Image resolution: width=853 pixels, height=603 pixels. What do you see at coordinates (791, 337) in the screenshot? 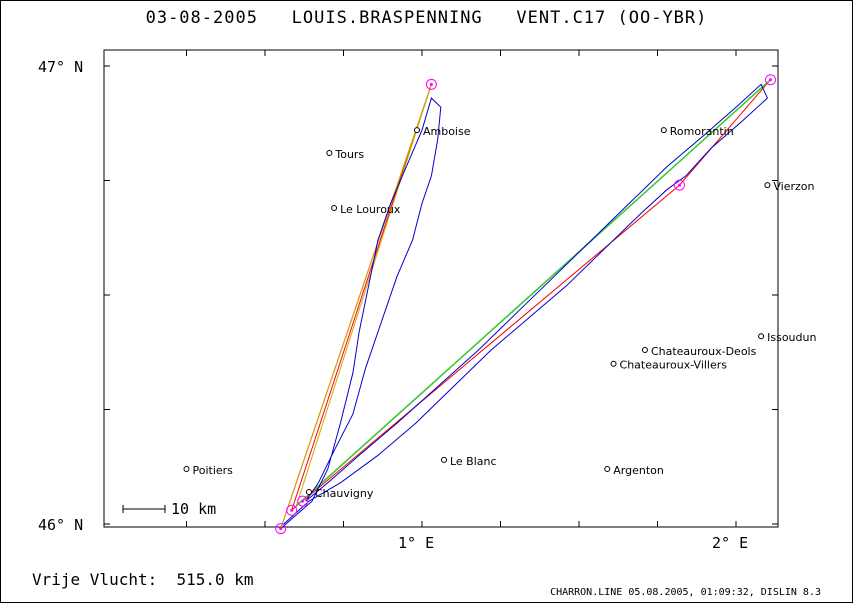
I see `town-label: Issoudun` at bounding box center [791, 337].